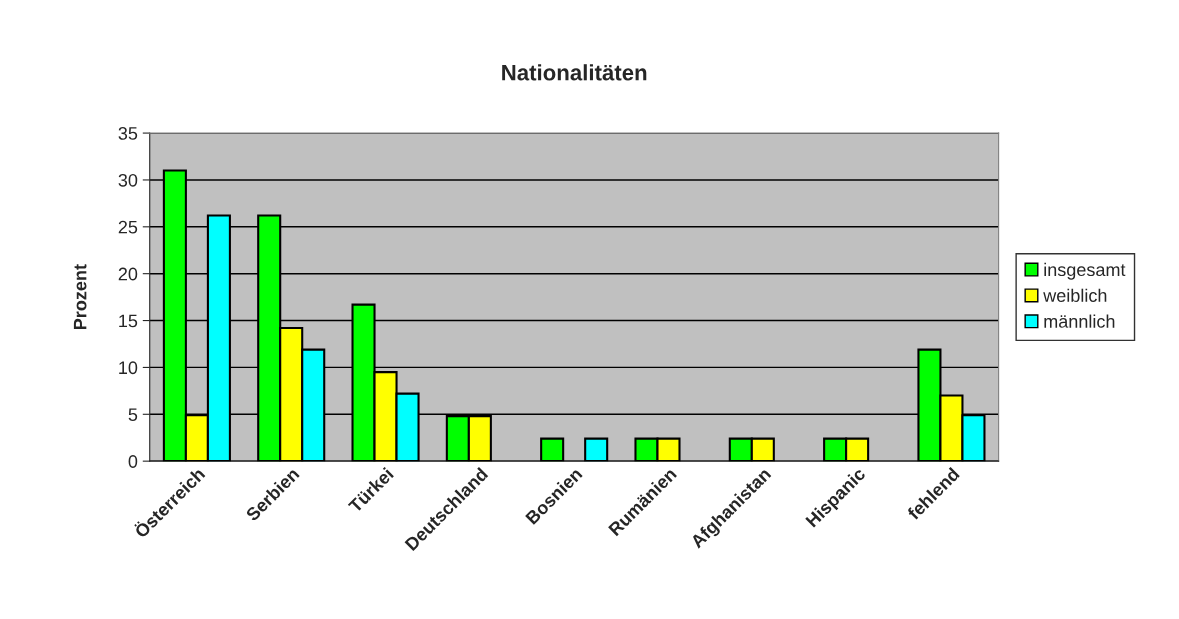 This screenshot has width=1179, height=619. I want to click on y-tick-label: 25, so click(128, 227).